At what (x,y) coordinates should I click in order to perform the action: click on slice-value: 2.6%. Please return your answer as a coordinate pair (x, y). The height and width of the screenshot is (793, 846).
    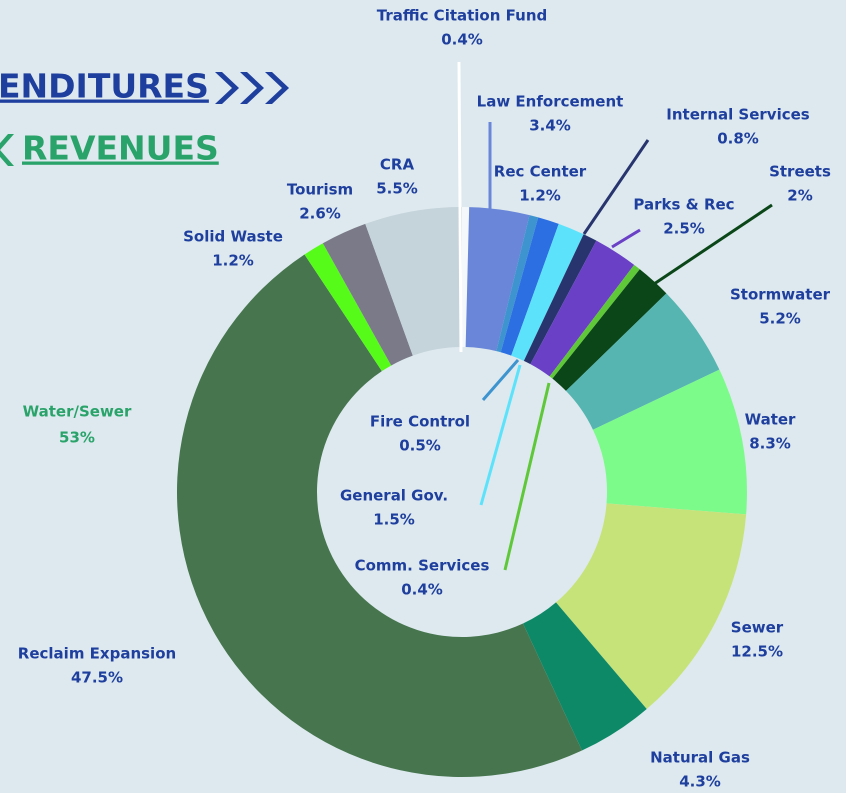
    Looking at the image, I should click on (320, 214).